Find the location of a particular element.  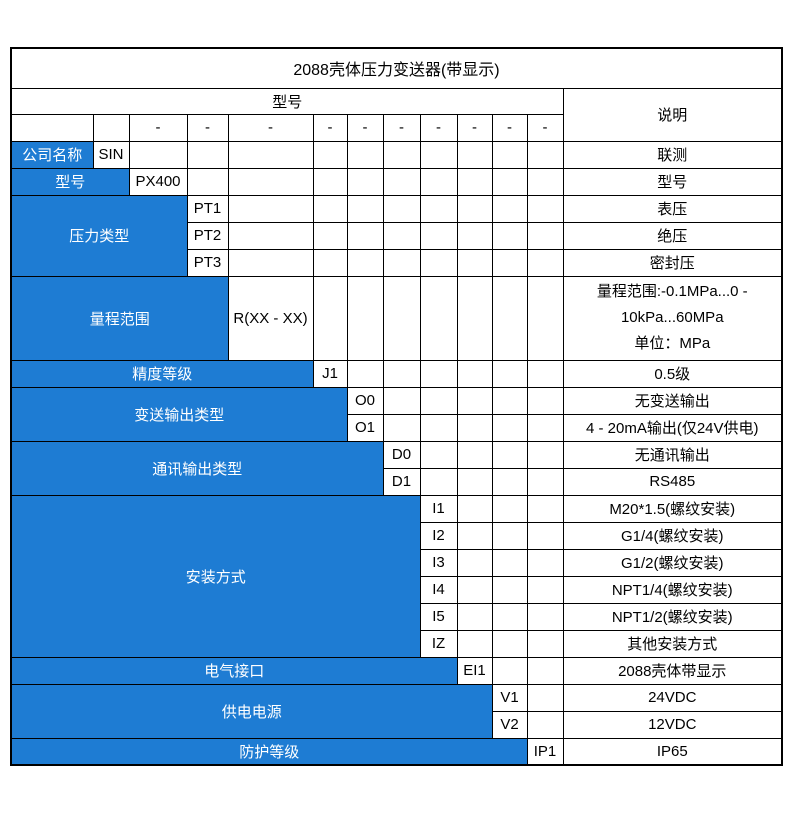

section-label-cell: 型号 is located at coordinates (70, 181).